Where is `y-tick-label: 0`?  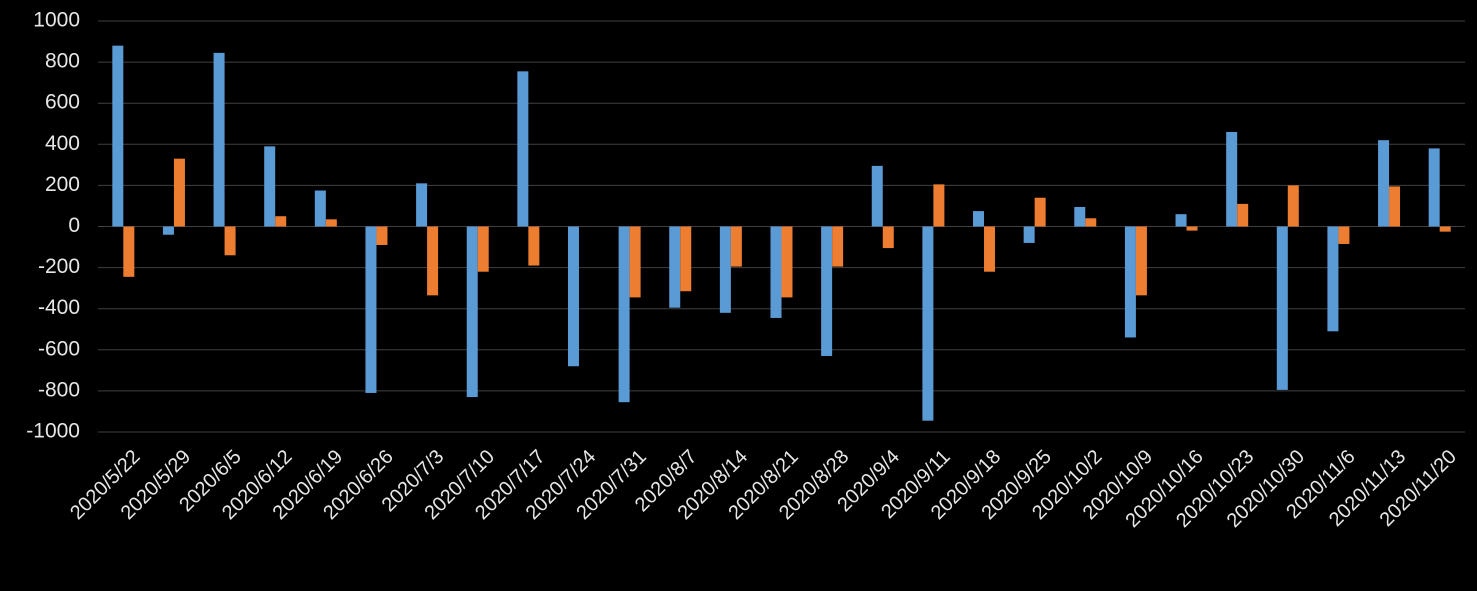 y-tick-label: 0 is located at coordinates (74, 225).